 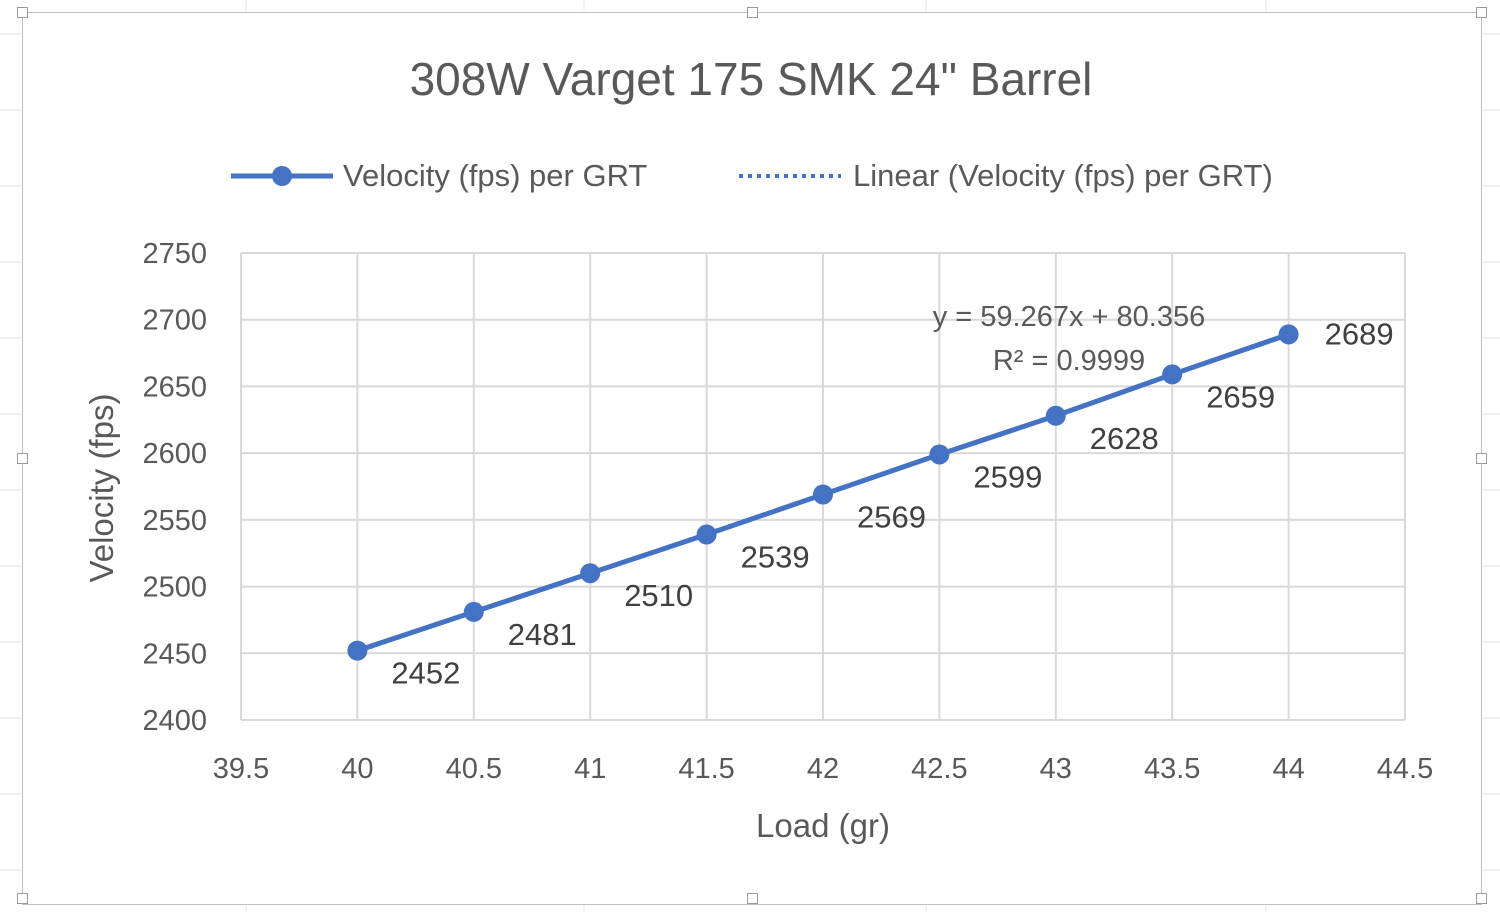 What do you see at coordinates (241, 769) in the screenshot?
I see `x-tick-label: 39.5` at bounding box center [241, 769].